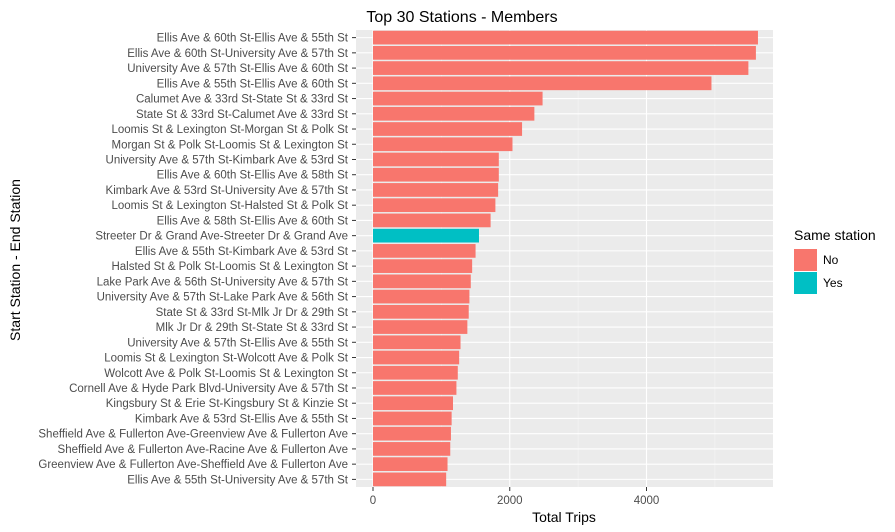 The width and height of the screenshot is (895, 532). Describe the element at coordinates (831, 260) in the screenshot. I see `legend-label: No` at that location.